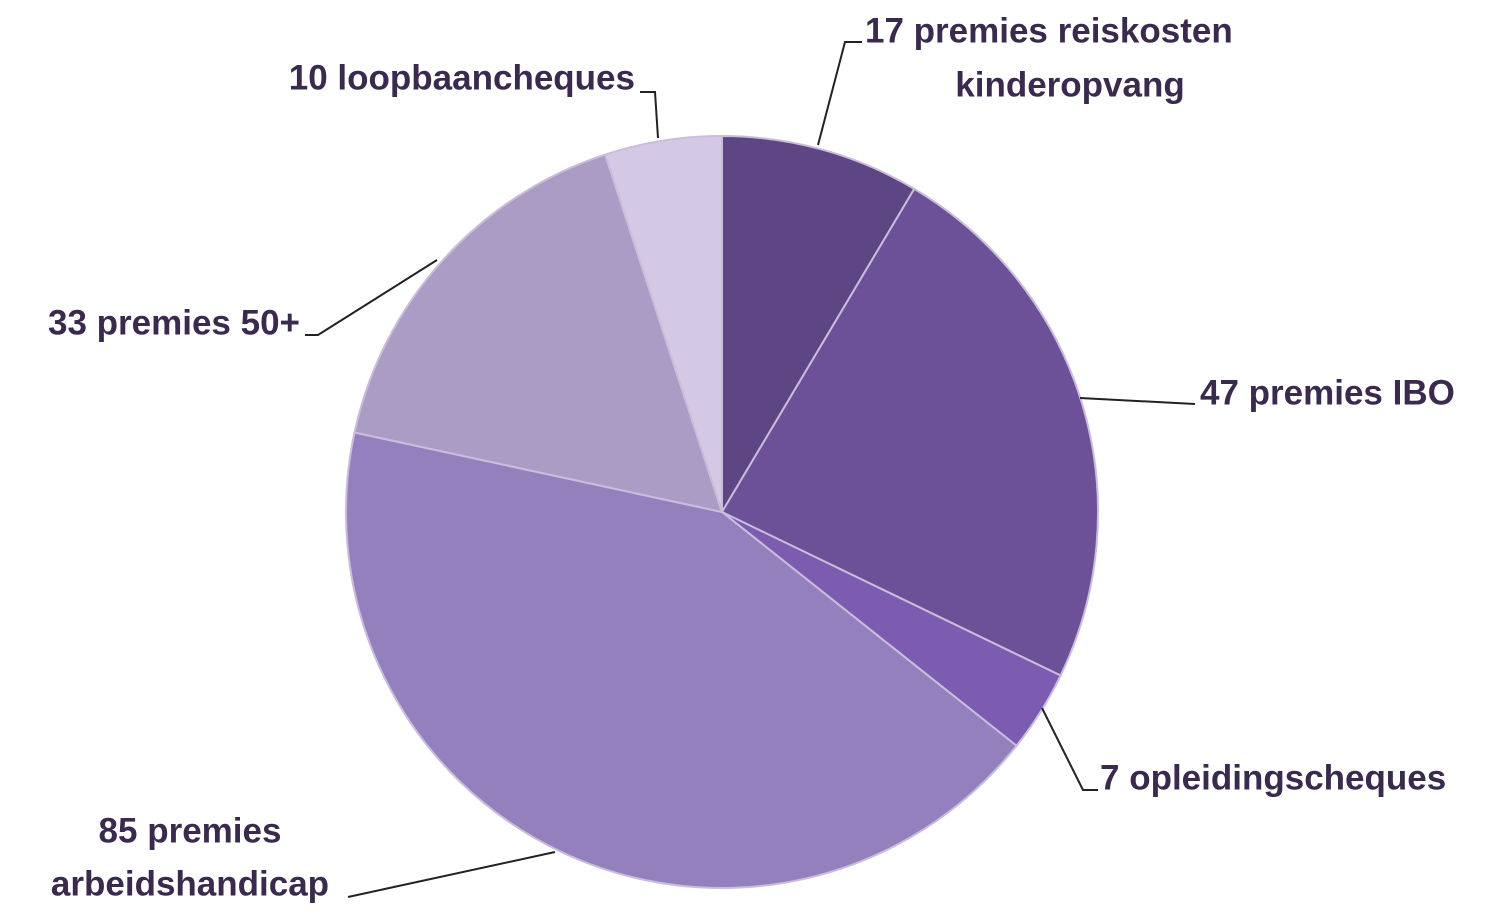 This screenshot has width=1496, height=912. What do you see at coordinates (462, 77) in the screenshot?
I see `slice-label: 10 loopbaancheques` at bounding box center [462, 77].